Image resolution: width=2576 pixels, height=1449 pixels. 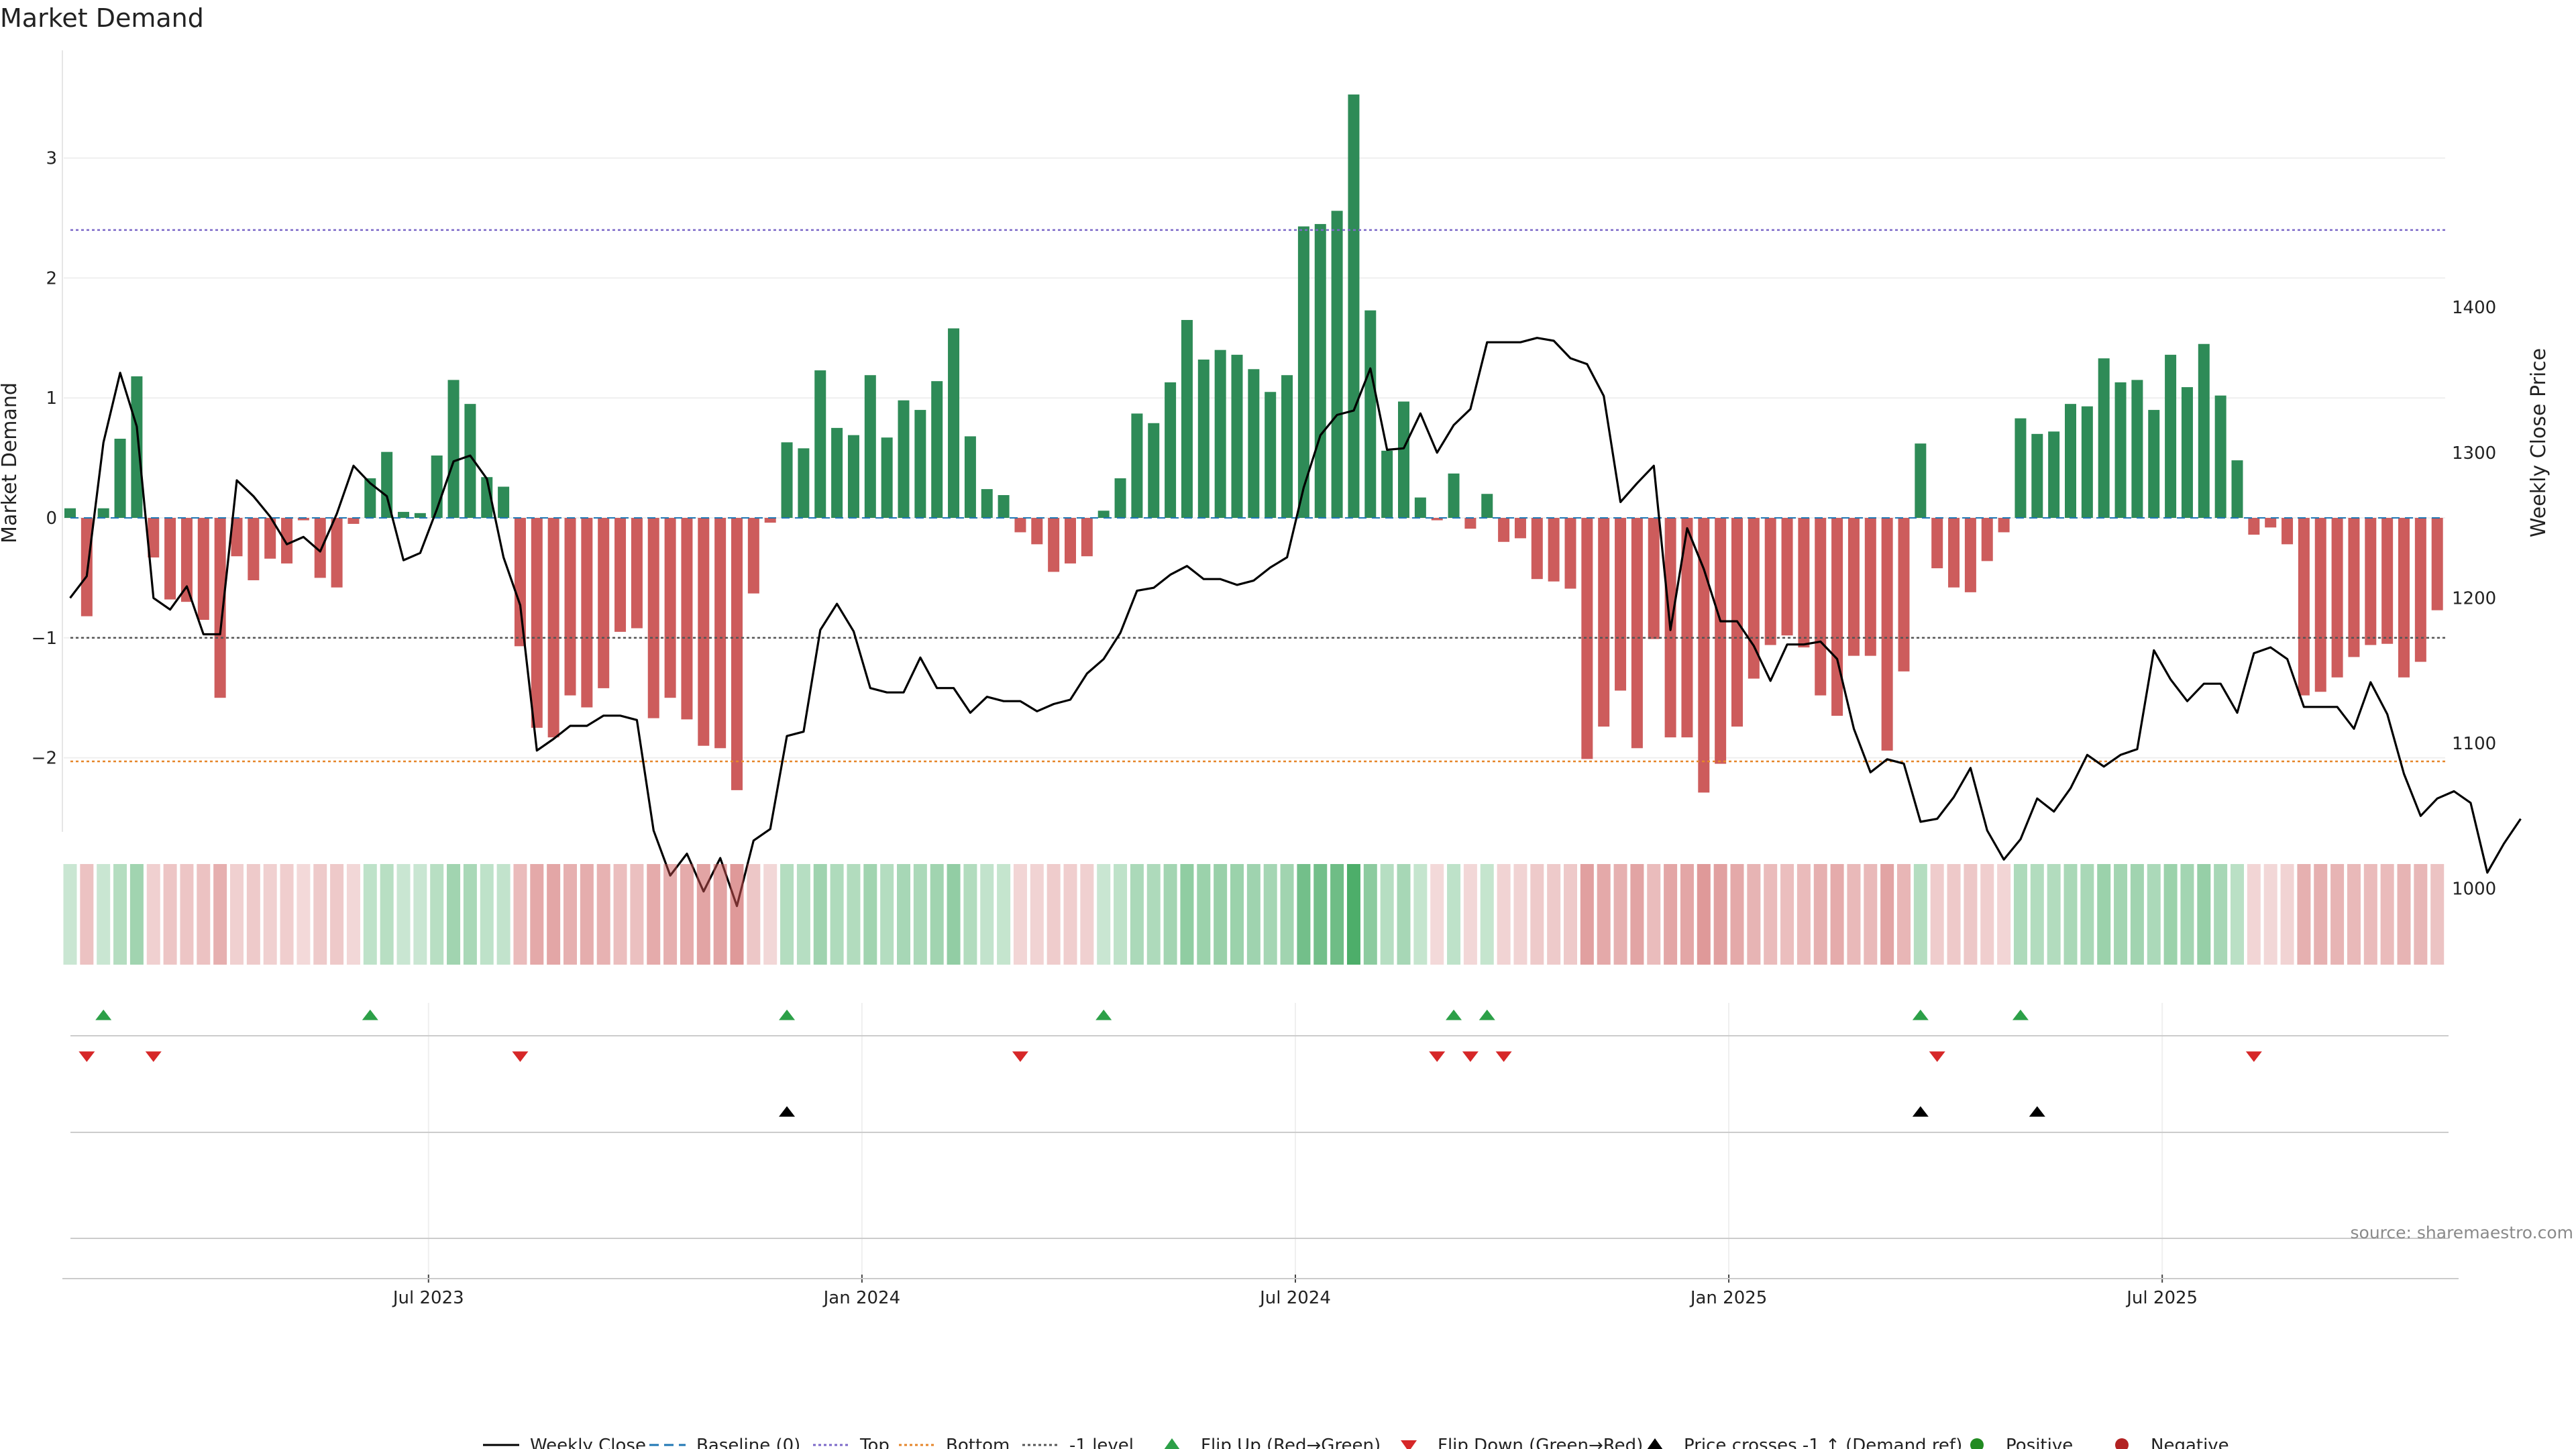 What do you see at coordinates (51, 518) in the screenshot?
I see `y-left-tick-label: 0` at bounding box center [51, 518].